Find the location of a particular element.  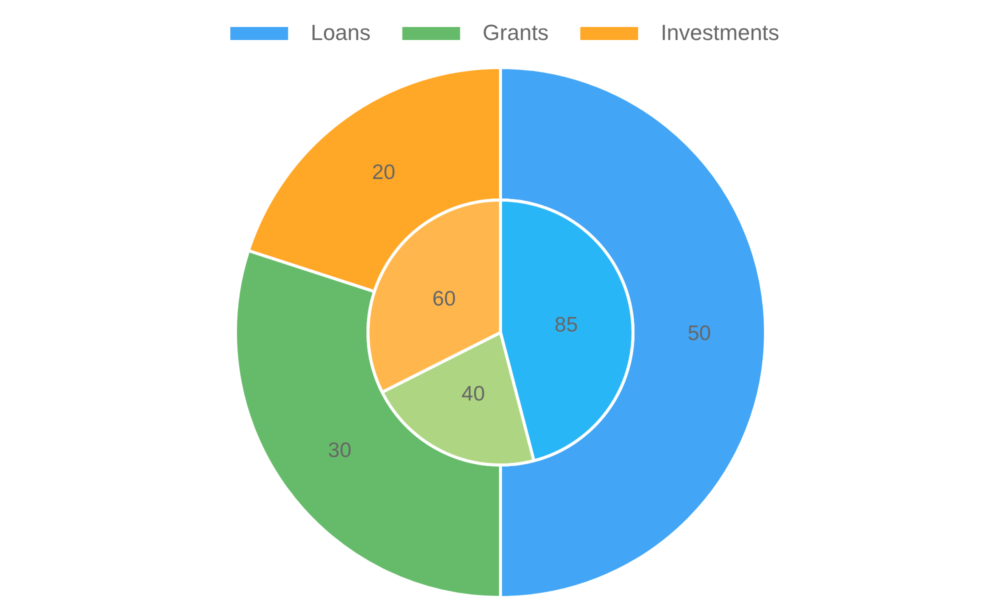

data-label: 40 is located at coordinates (473, 394).